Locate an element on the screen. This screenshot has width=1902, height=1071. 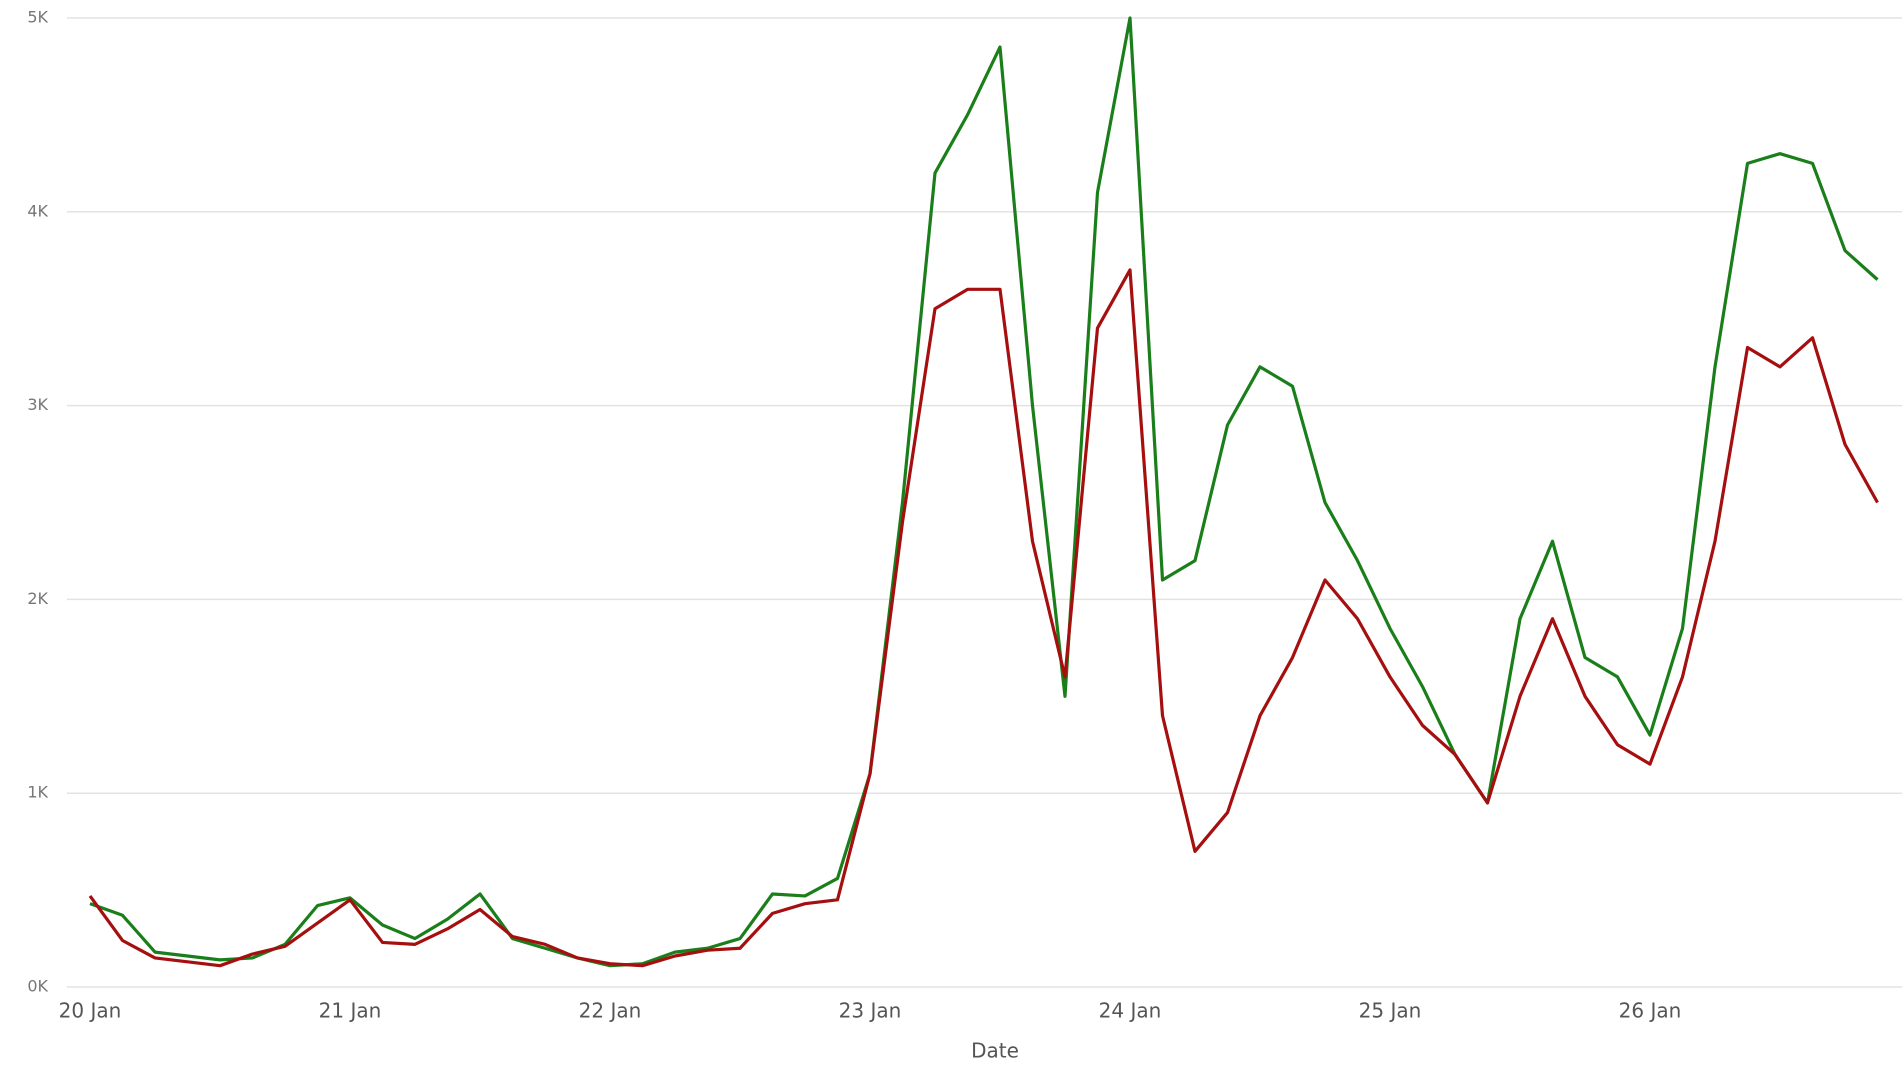
x-tick-label: 23 Jan is located at coordinates (870, 1011).